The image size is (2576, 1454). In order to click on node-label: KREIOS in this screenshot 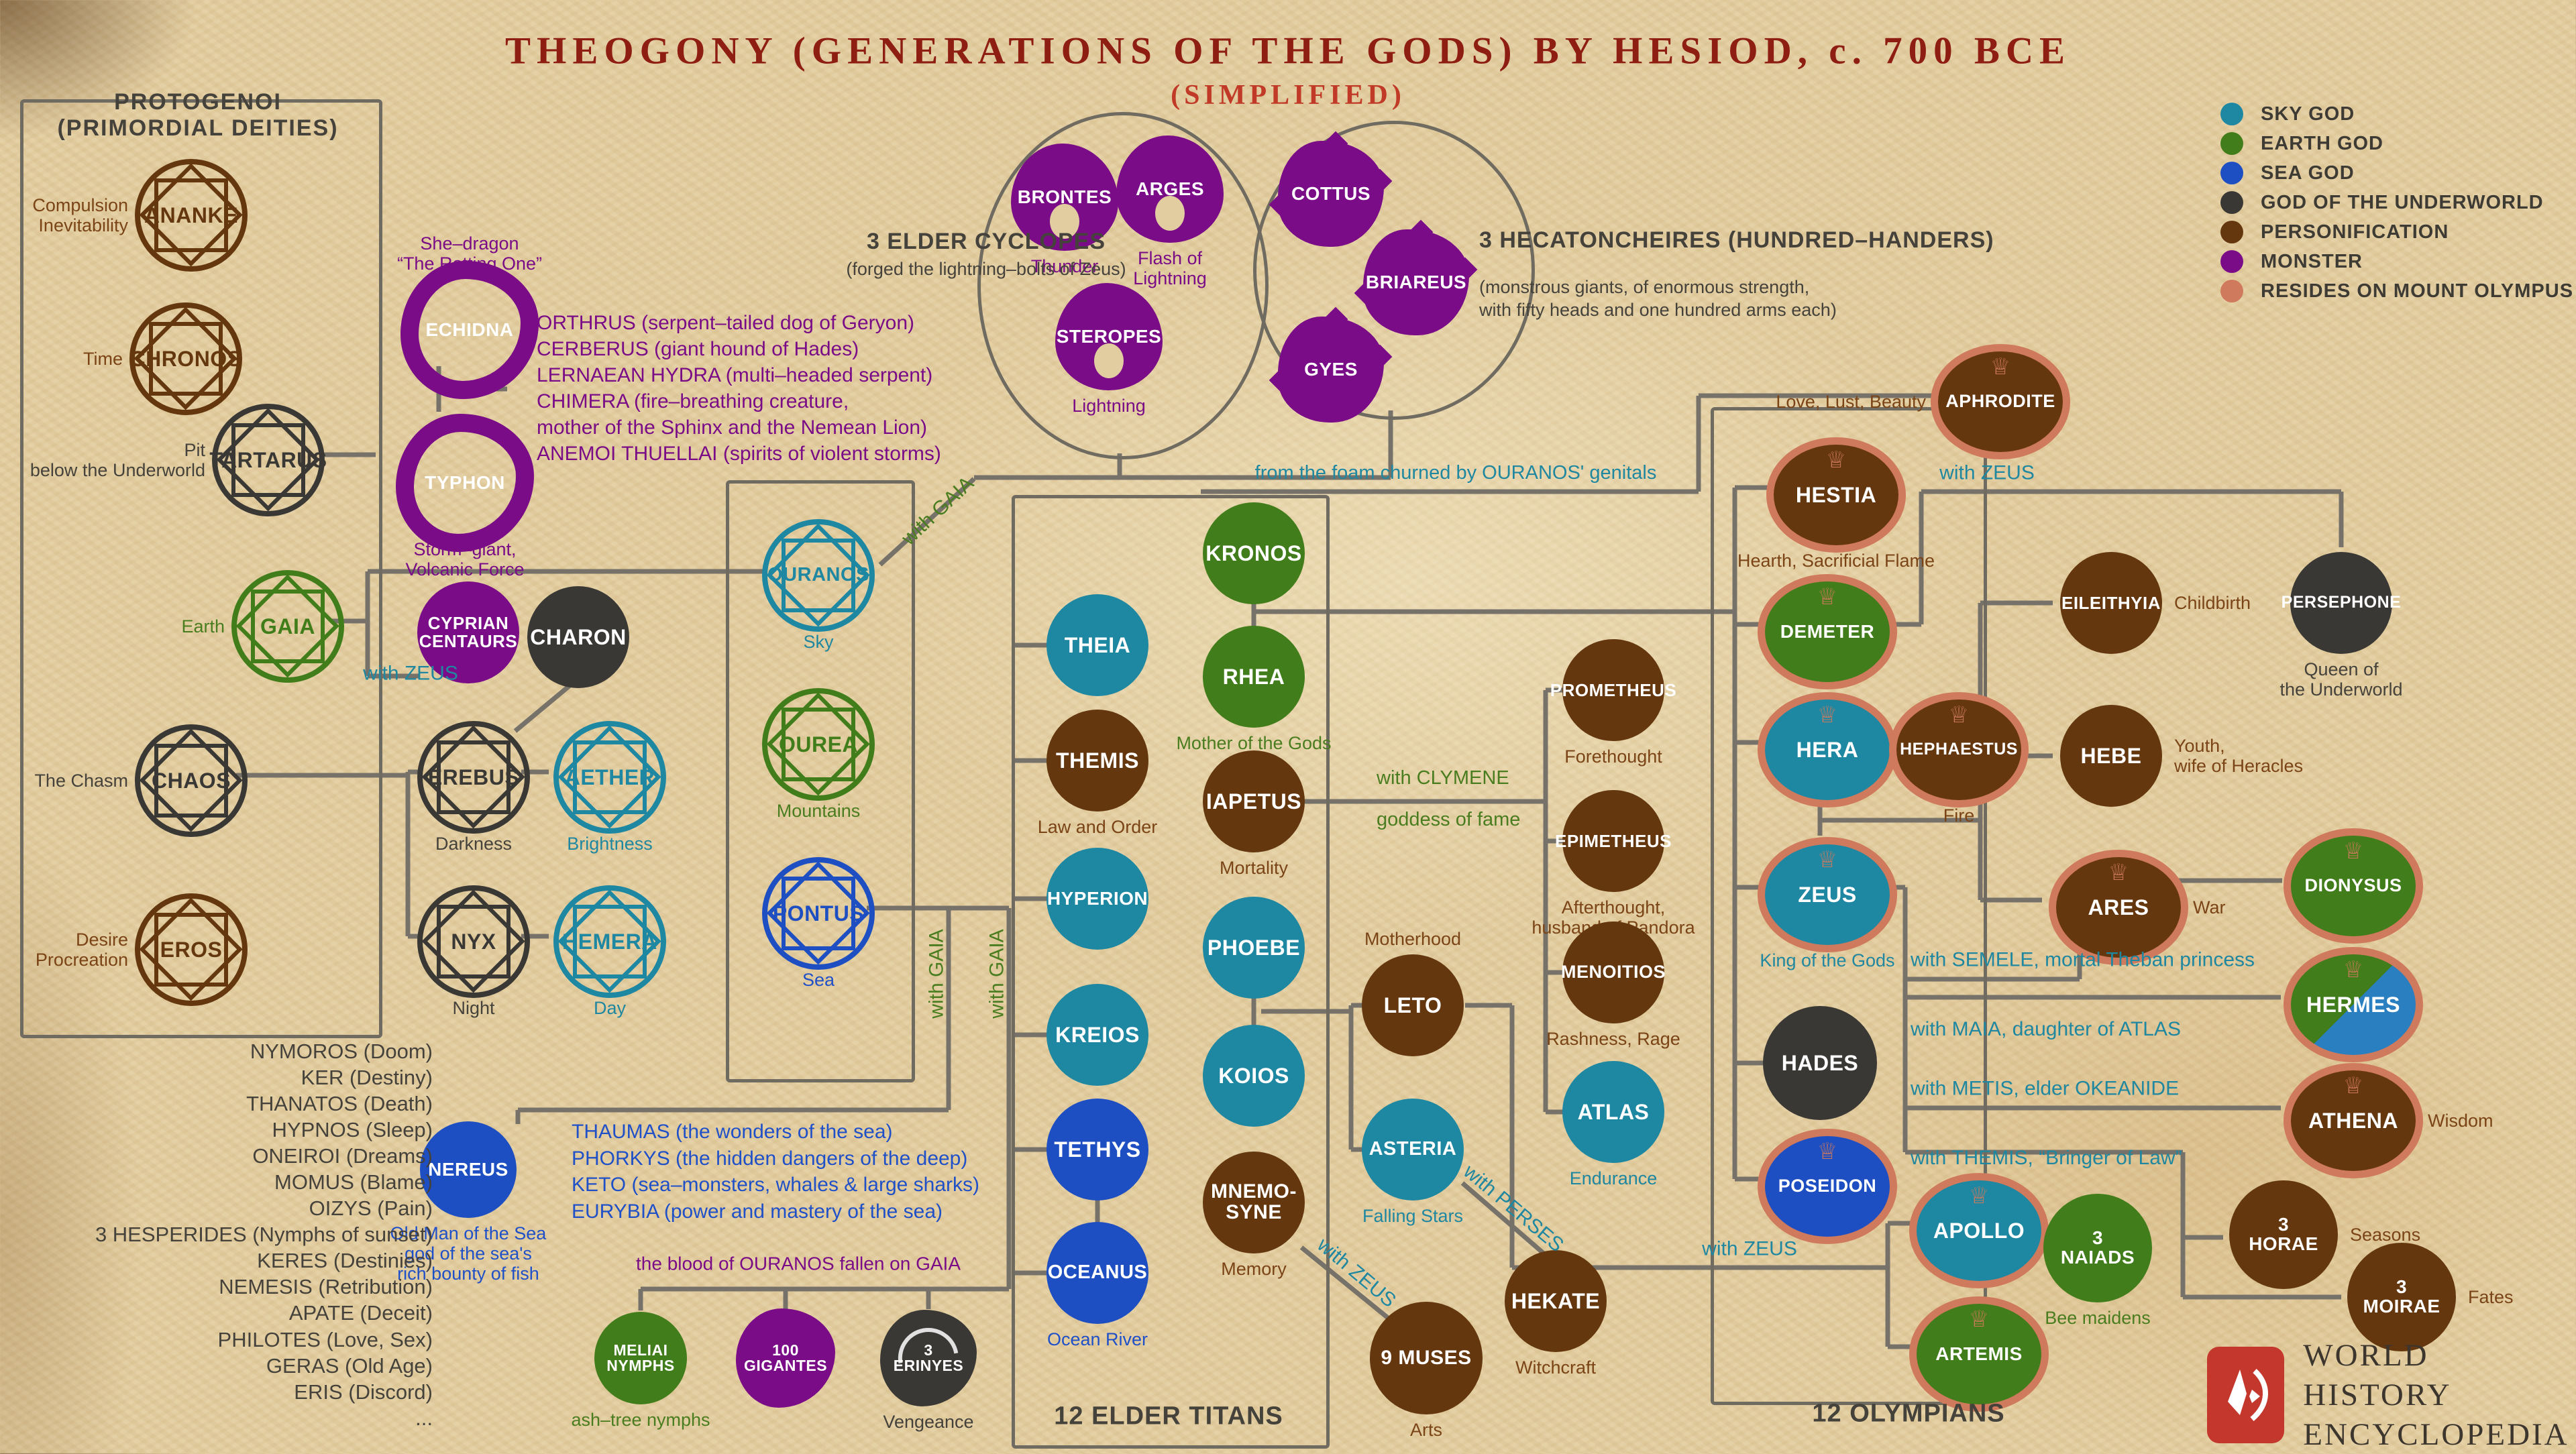, I will do `click(1097, 1035)`.